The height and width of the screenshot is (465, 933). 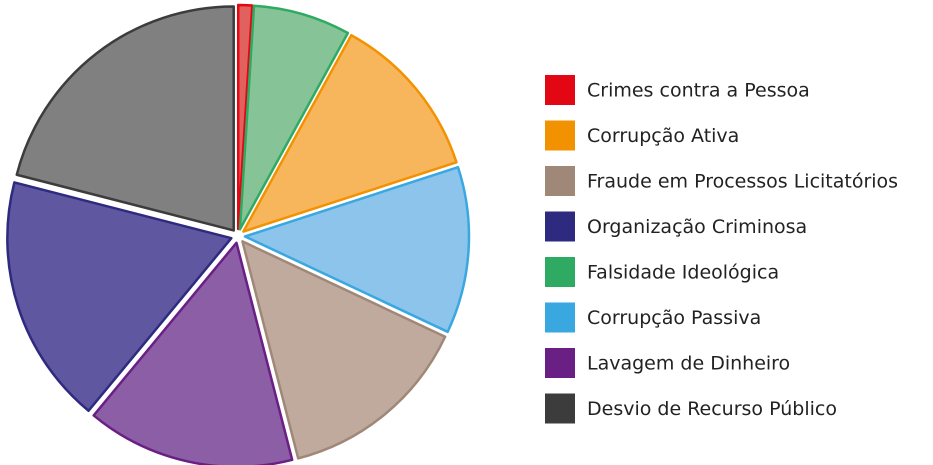 What do you see at coordinates (683, 273) in the screenshot?
I see `legend-label: Falsidade Ideológica` at bounding box center [683, 273].